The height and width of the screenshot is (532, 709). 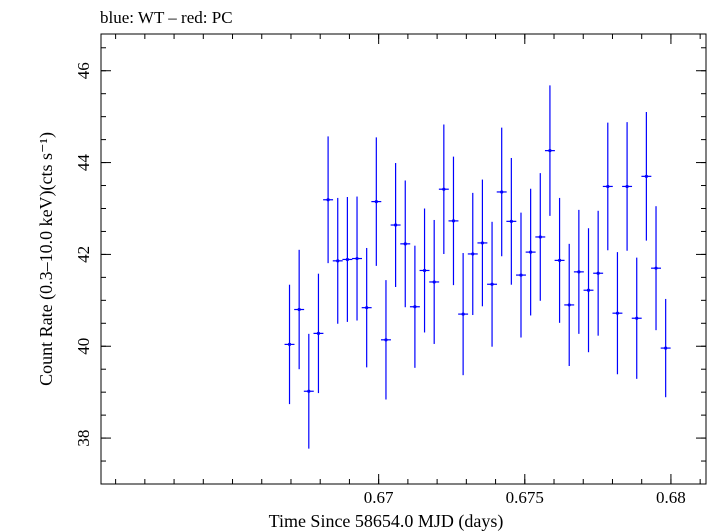 What do you see at coordinates (379, 497) in the screenshot?
I see `x-tick-label: 0.67` at bounding box center [379, 497].